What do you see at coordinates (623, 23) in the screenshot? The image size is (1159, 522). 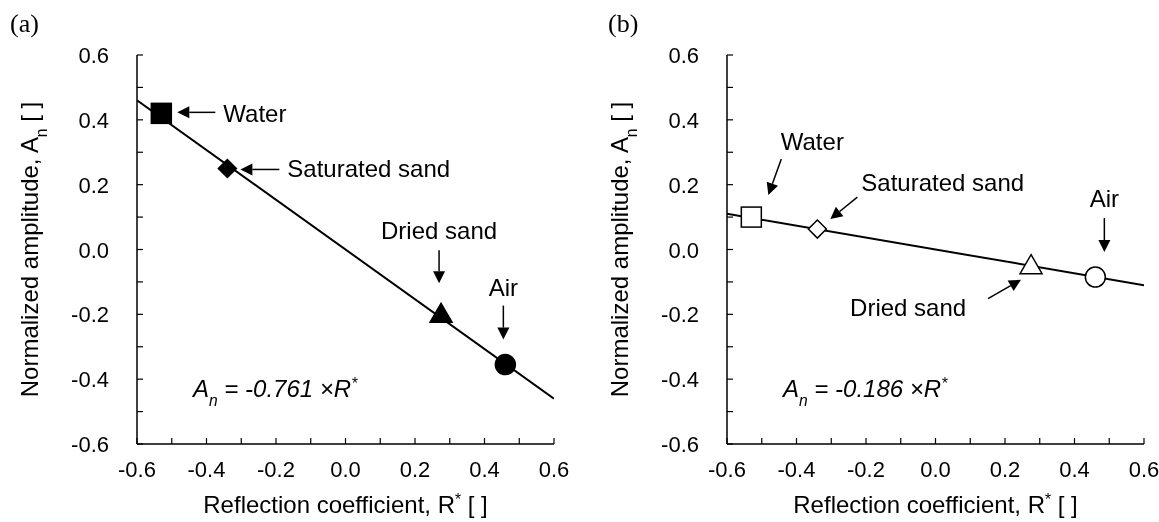 I see `chart-title: (b)` at bounding box center [623, 23].